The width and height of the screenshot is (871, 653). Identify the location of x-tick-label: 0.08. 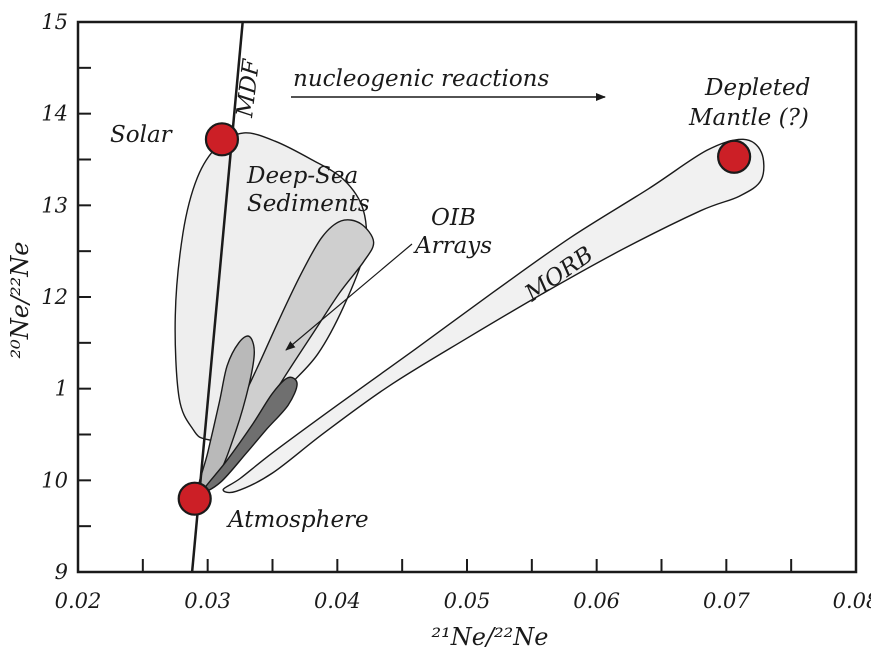
(852, 601).